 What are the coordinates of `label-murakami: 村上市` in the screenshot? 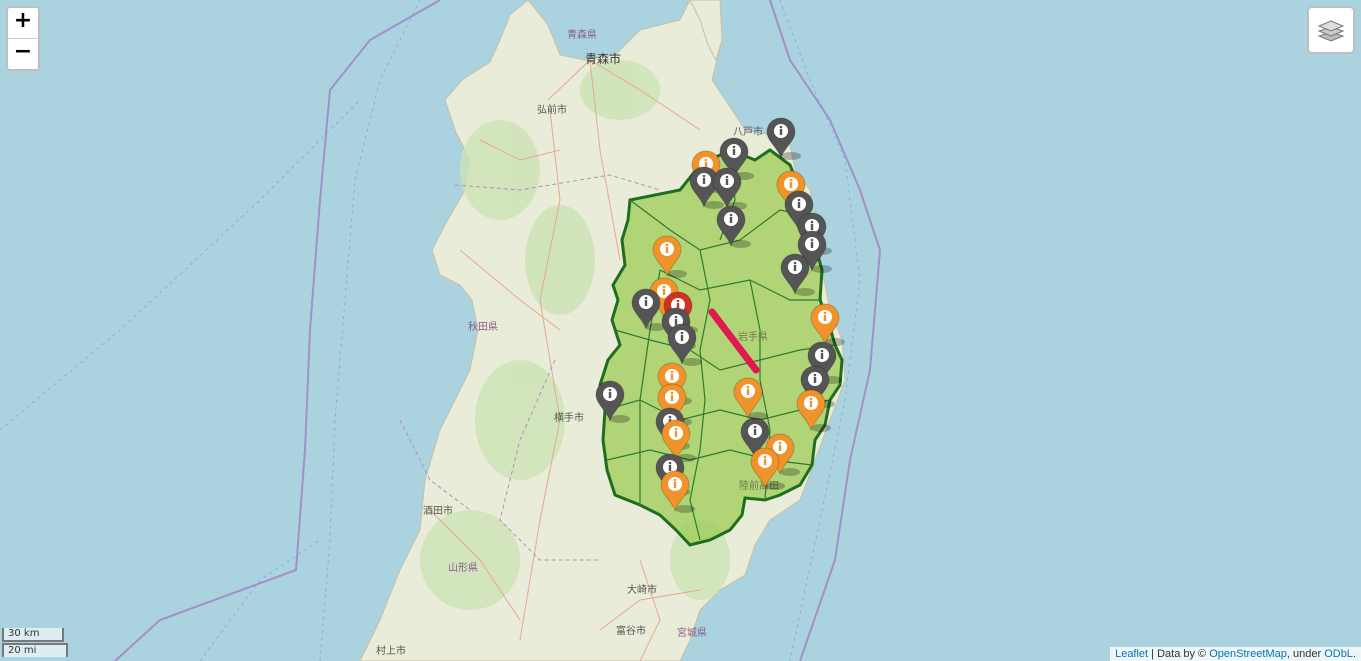 It's located at (391, 650).